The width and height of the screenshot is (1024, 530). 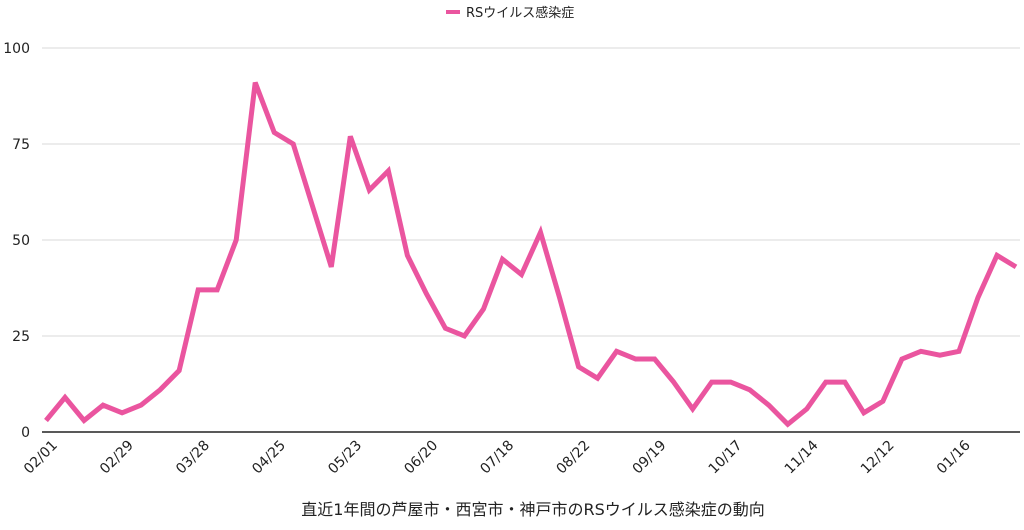 What do you see at coordinates (954, 457) in the screenshot?
I see `x-tick-label: 01/16` at bounding box center [954, 457].